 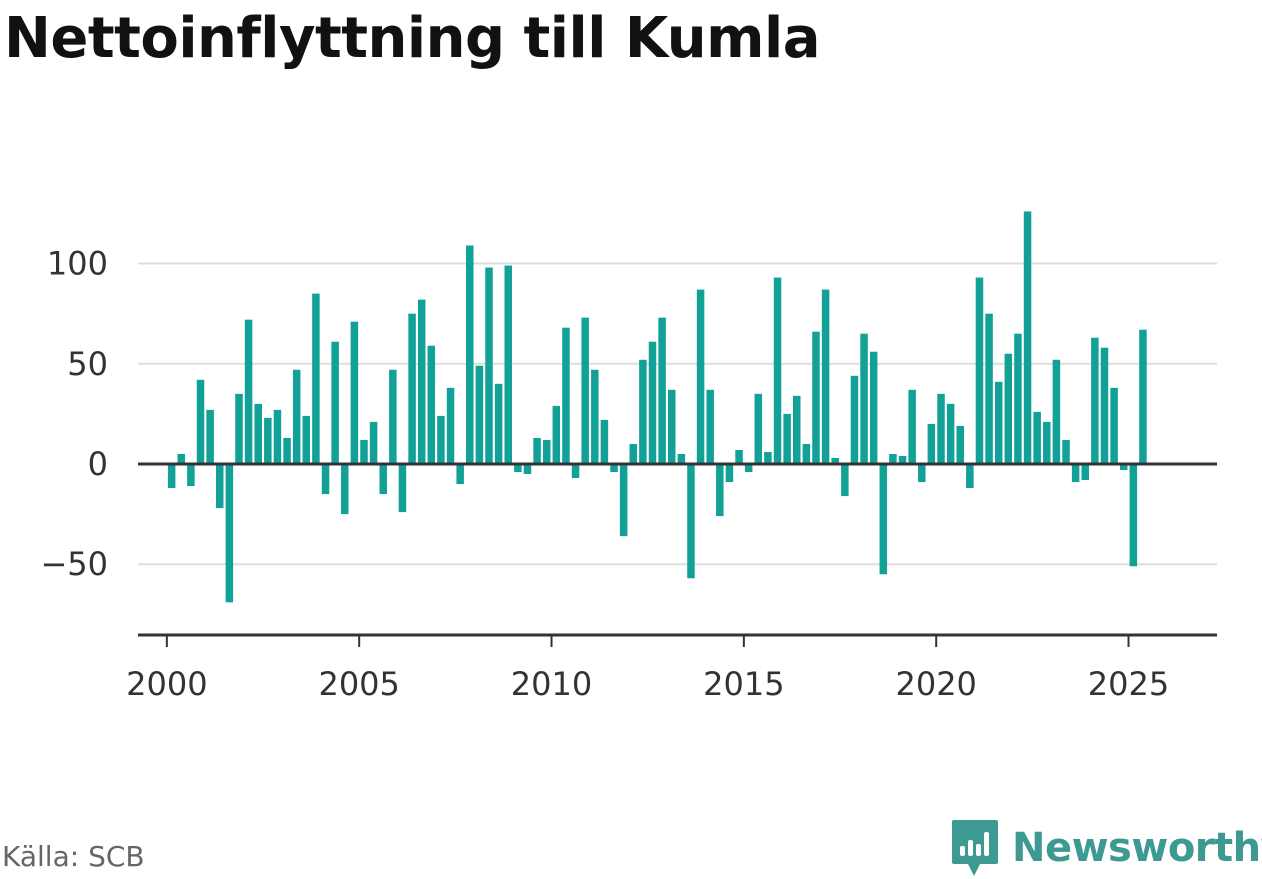 I want to click on x-tick-label: 2015, so click(x=743, y=684).